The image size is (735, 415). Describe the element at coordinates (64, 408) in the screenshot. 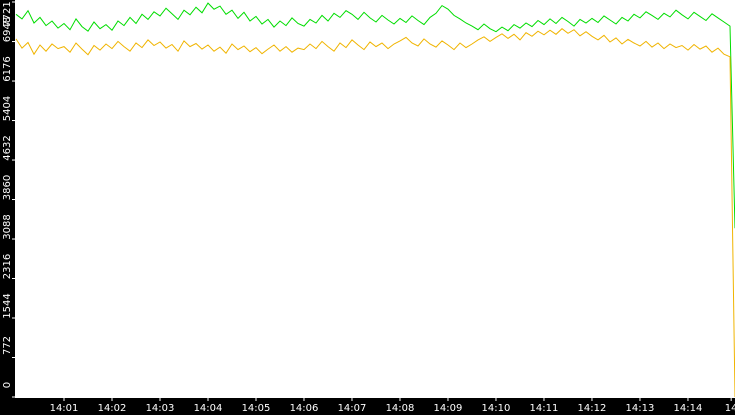

I see `x-tick-label: 14:01` at that location.